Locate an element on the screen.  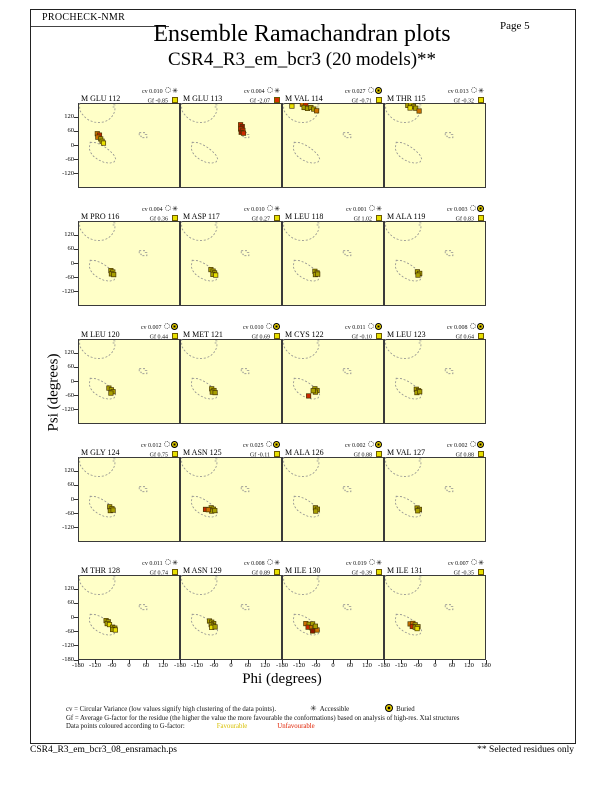
plot-header: M LEU 118 cv 0.001 ✳ Gf 1.02 is located at coordinates (333, 213).